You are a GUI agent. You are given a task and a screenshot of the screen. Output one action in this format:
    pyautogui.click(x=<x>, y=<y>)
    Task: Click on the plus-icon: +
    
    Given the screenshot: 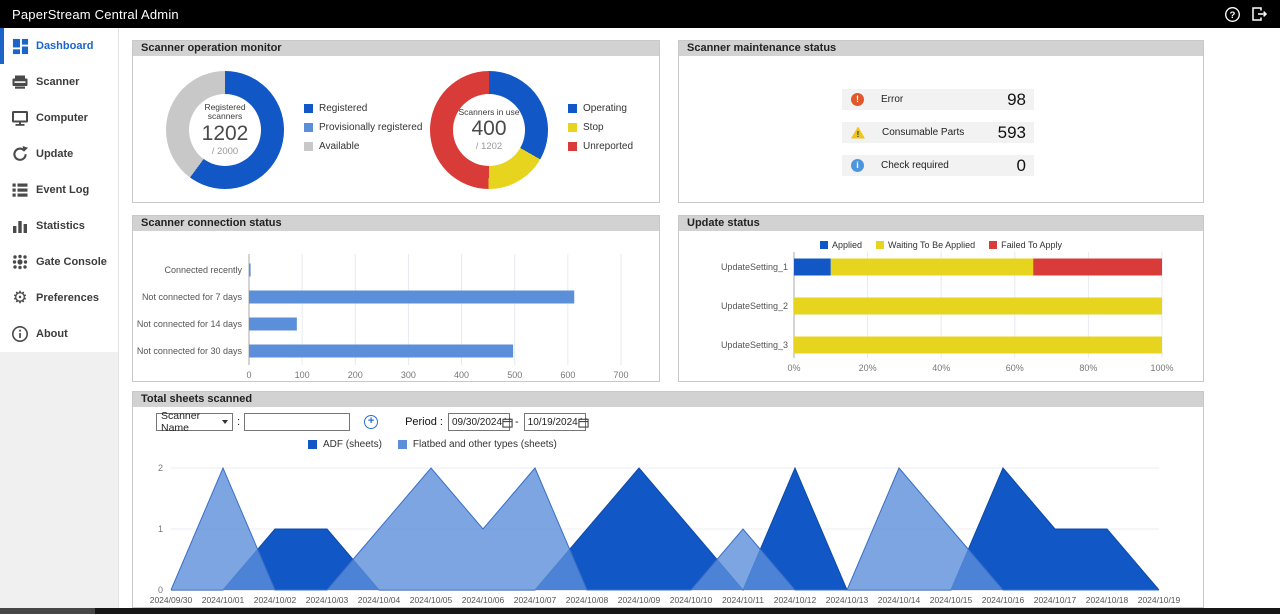 What is the action you would take?
    pyautogui.click(x=371, y=421)
    